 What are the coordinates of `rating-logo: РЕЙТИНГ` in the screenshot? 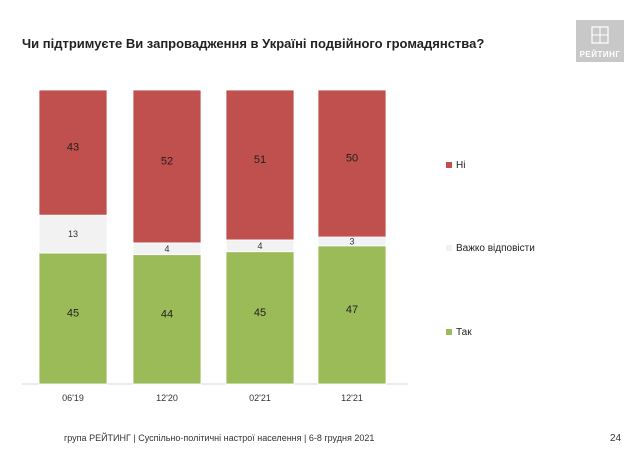 It's located at (600, 41).